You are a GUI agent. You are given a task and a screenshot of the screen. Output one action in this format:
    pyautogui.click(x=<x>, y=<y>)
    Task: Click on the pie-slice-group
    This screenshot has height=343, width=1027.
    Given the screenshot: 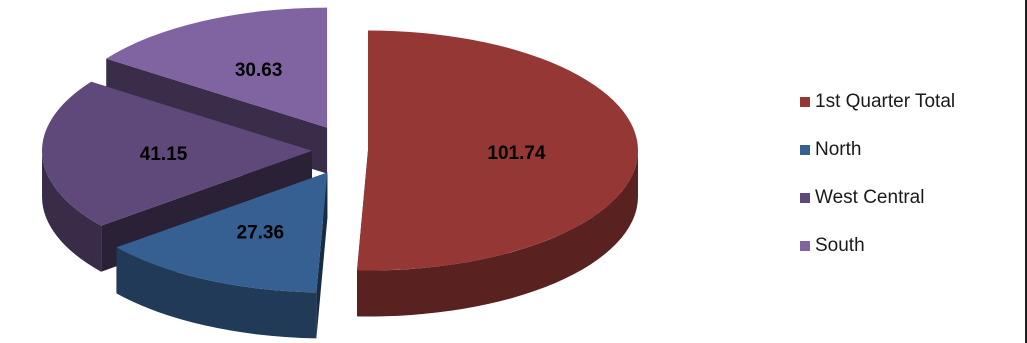 What is the action you would take?
    pyautogui.click(x=222, y=255)
    